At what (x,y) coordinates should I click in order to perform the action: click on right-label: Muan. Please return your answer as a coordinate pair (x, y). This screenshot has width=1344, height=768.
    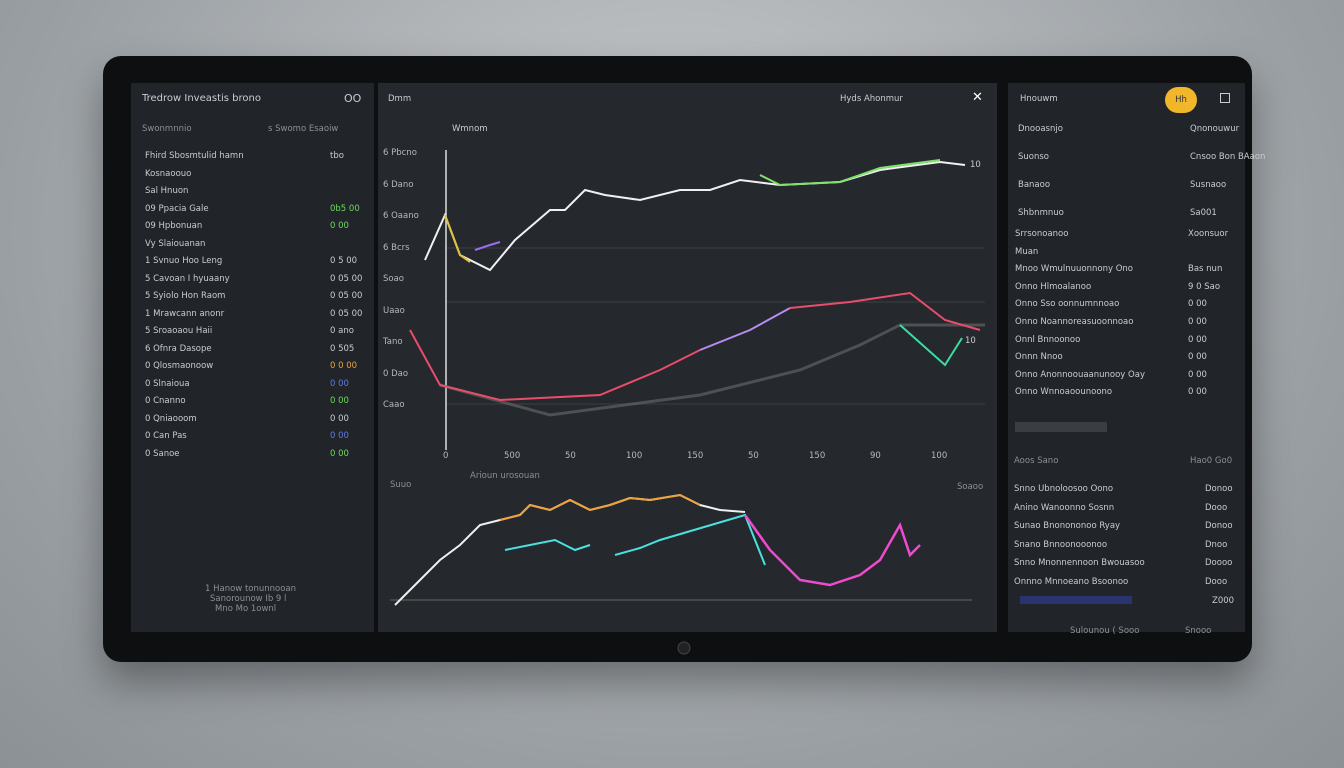
    Looking at the image, I should click on (1027, 251).